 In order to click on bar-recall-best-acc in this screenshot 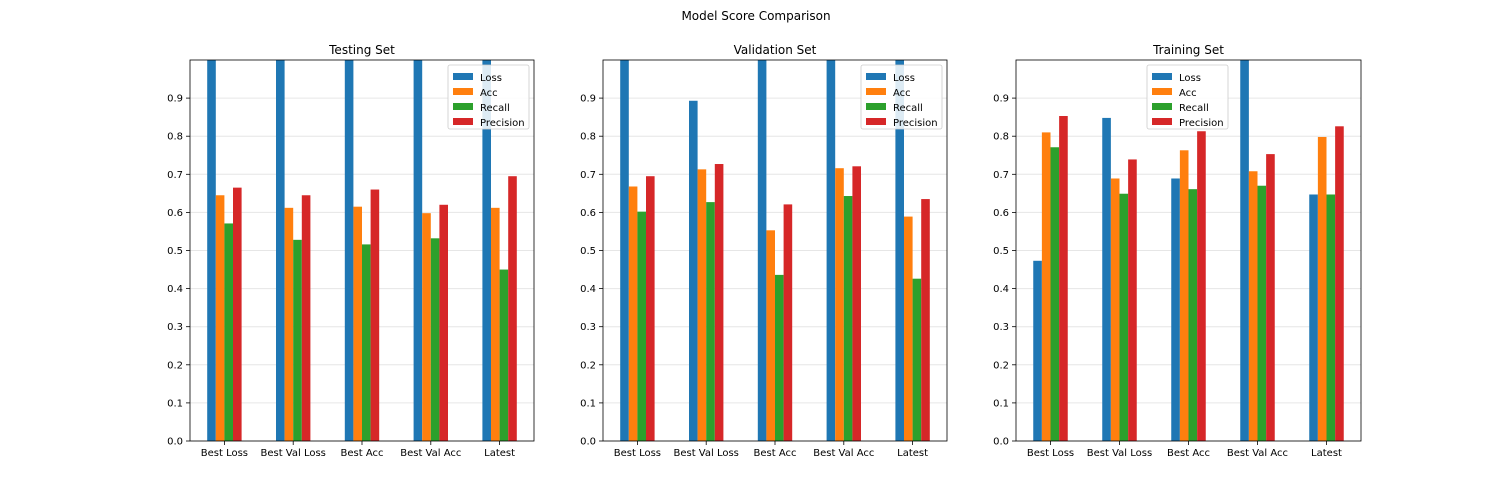, I will do `click(779, 357)`.